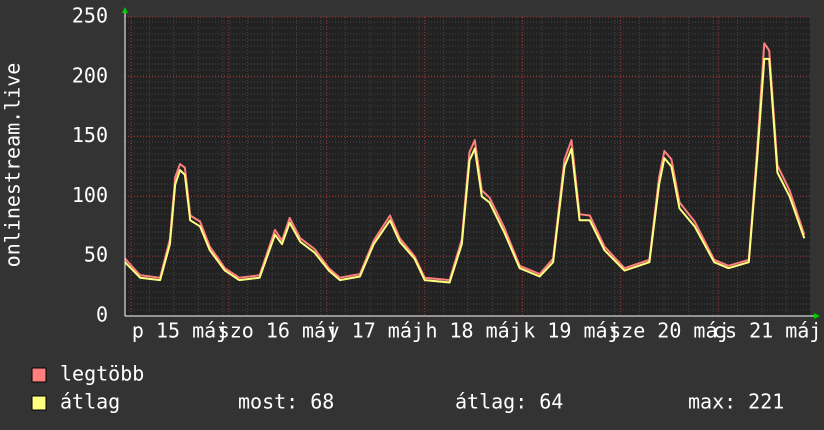  What do you see at coordinates (13, 165) in the screenshot?
I see `y-axis-label: onlinestream.live` at bounding box center [13, 165].